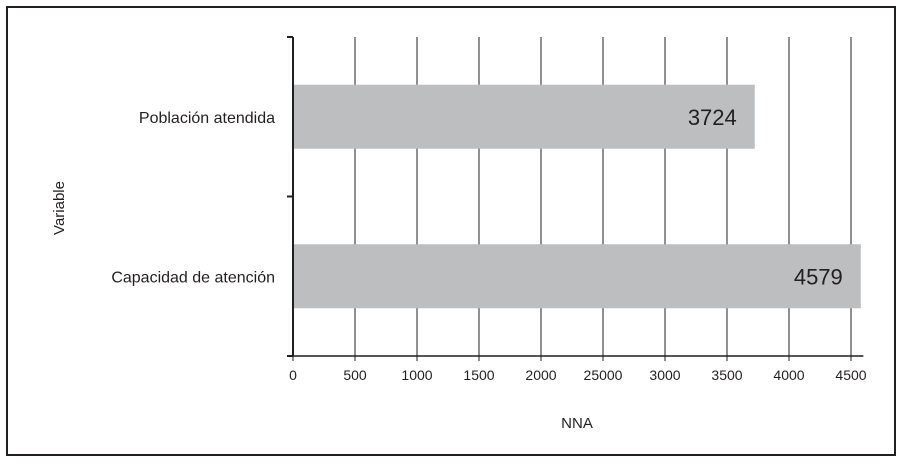 The width and height of the screenshot is (906, 464). Describe the element at coordinates (478, 375) in the screenshot. I see `x-tick-label: 1500` at that location.